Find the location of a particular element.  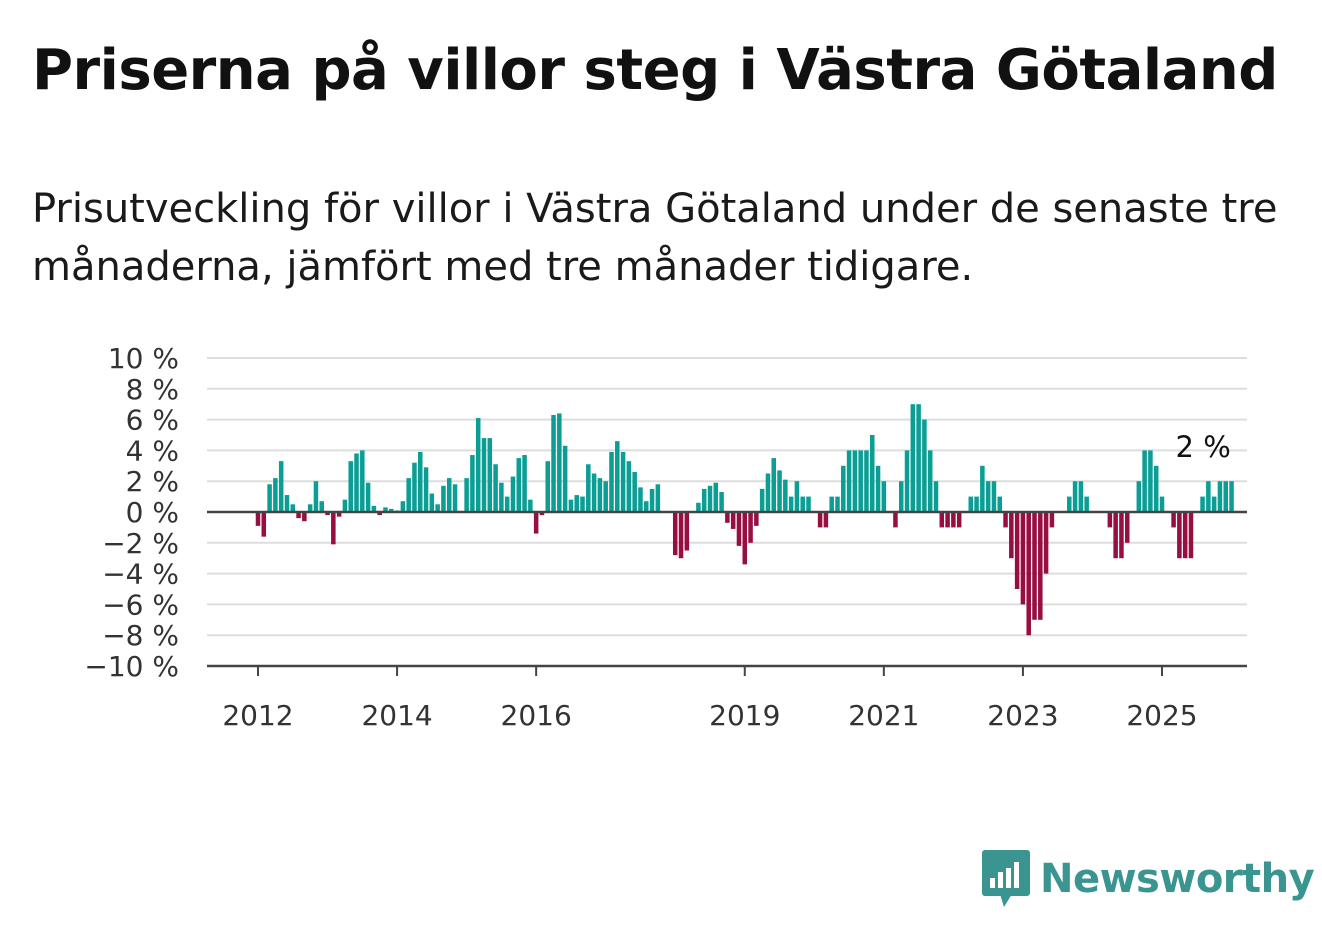

x-tick-label: 2014 is located at coordinates (396, 715).